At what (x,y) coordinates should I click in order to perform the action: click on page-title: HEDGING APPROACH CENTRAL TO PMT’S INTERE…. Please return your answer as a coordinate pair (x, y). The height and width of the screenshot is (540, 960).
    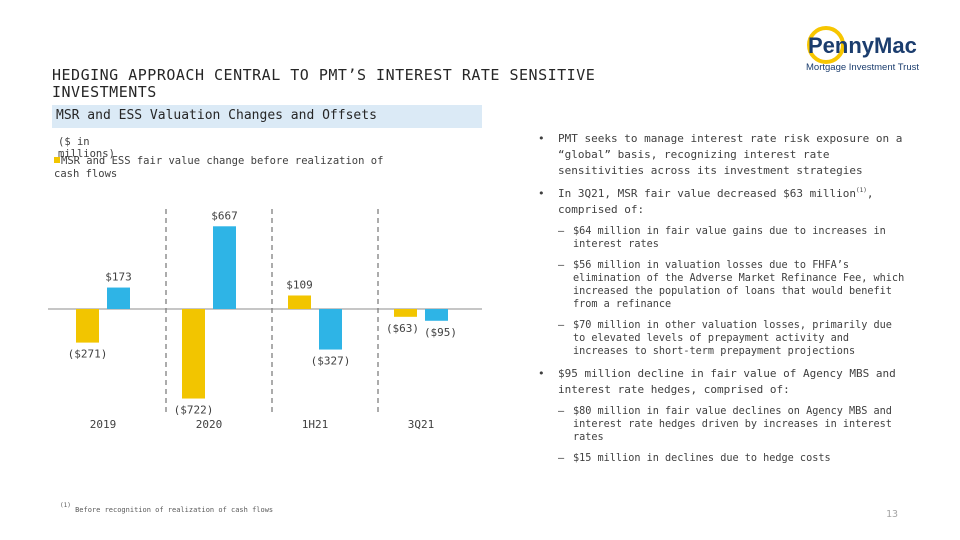
    Looking at the image, I should click on (324, 83).